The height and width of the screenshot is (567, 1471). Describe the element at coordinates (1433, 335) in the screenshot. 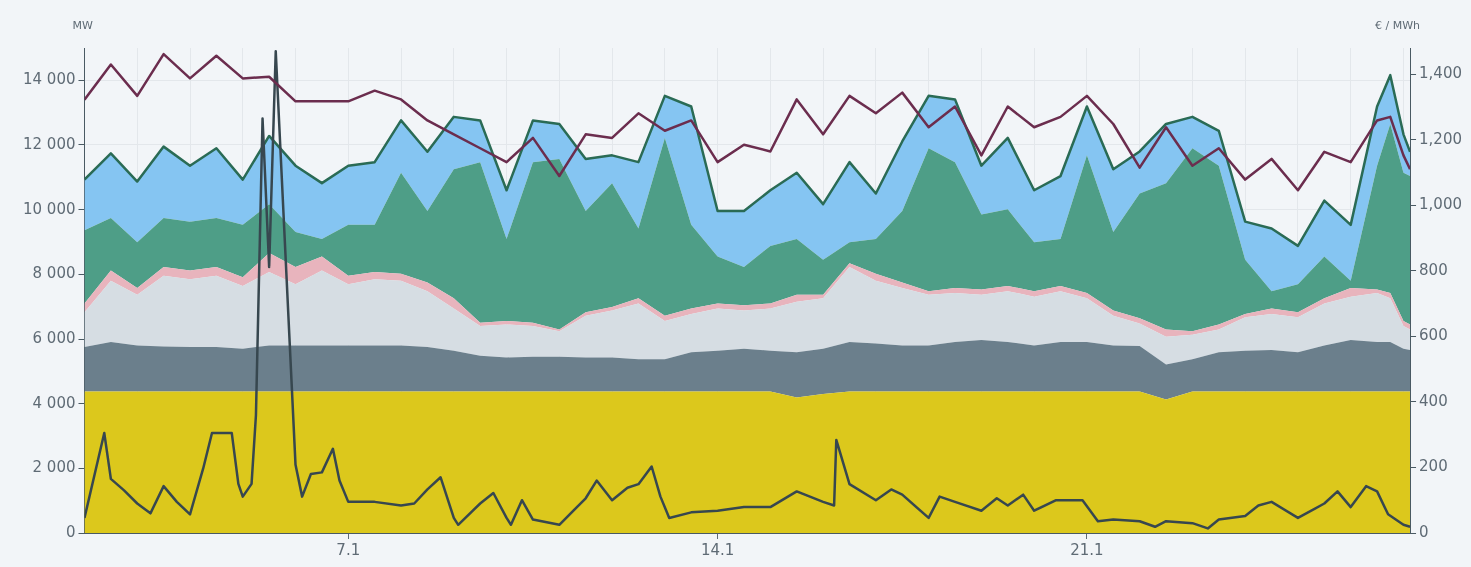

I see `y2-tick-label: 600` at that location.